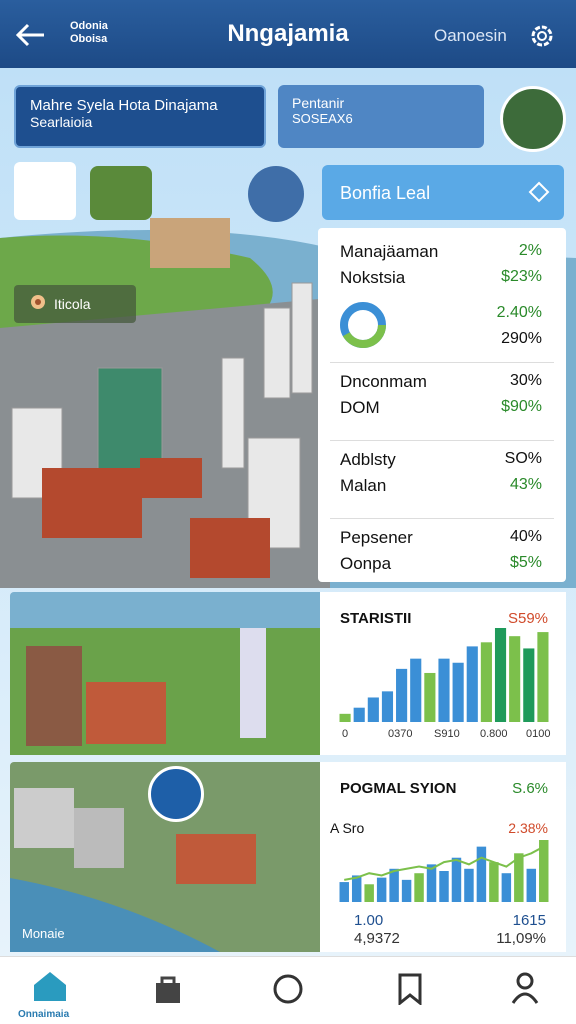 Image resolution: width=576 pixels, height=1024 pixels. What do you see at coordinates (525, 988) in the screenshot?
I see `profile-icon` at bounding box center [525, 988].